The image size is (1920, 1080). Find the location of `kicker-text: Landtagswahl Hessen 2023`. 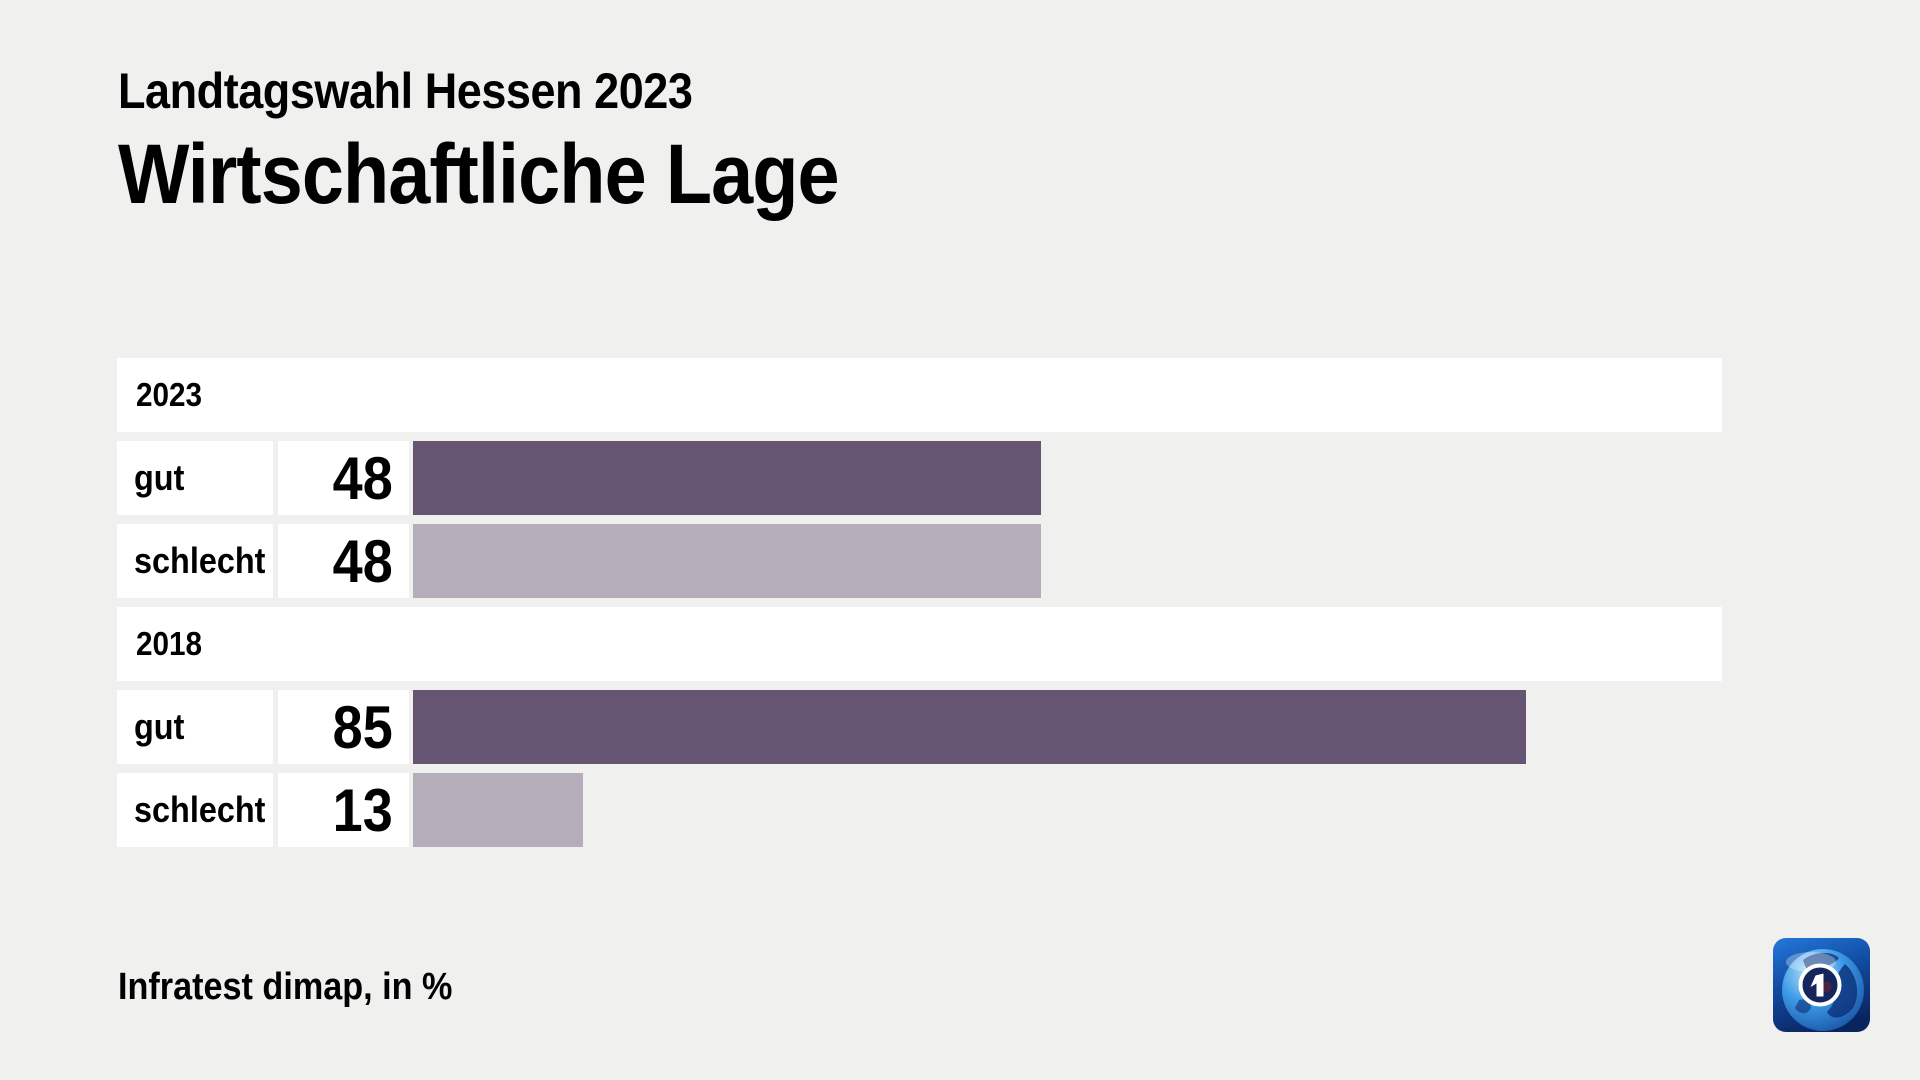

kicker-text: Landtagswahl Hessen 2023 is located at coordinates (405, 91).